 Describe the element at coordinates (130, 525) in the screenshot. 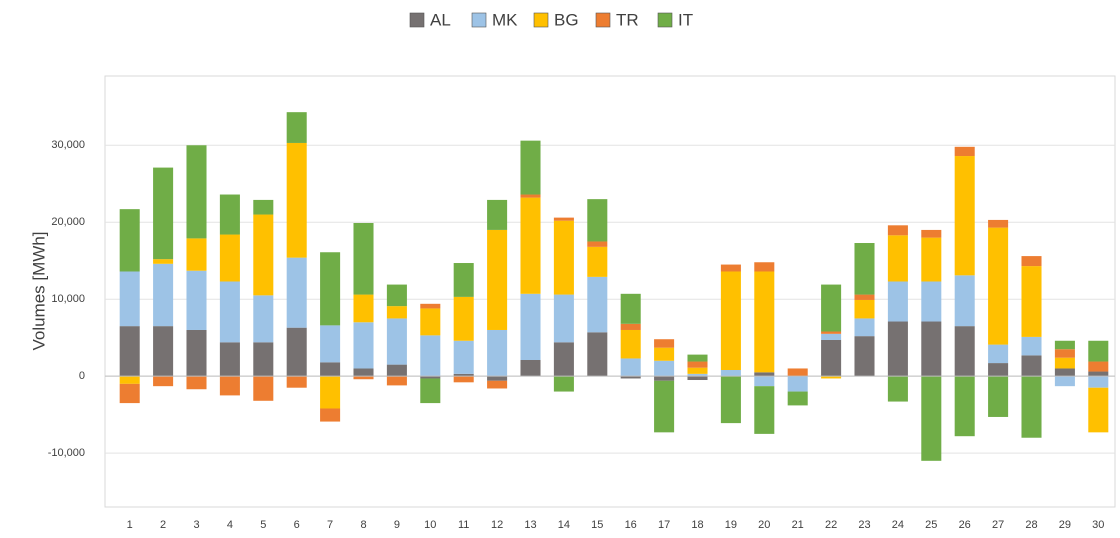

I see `x-tick-label: 1` at that location.